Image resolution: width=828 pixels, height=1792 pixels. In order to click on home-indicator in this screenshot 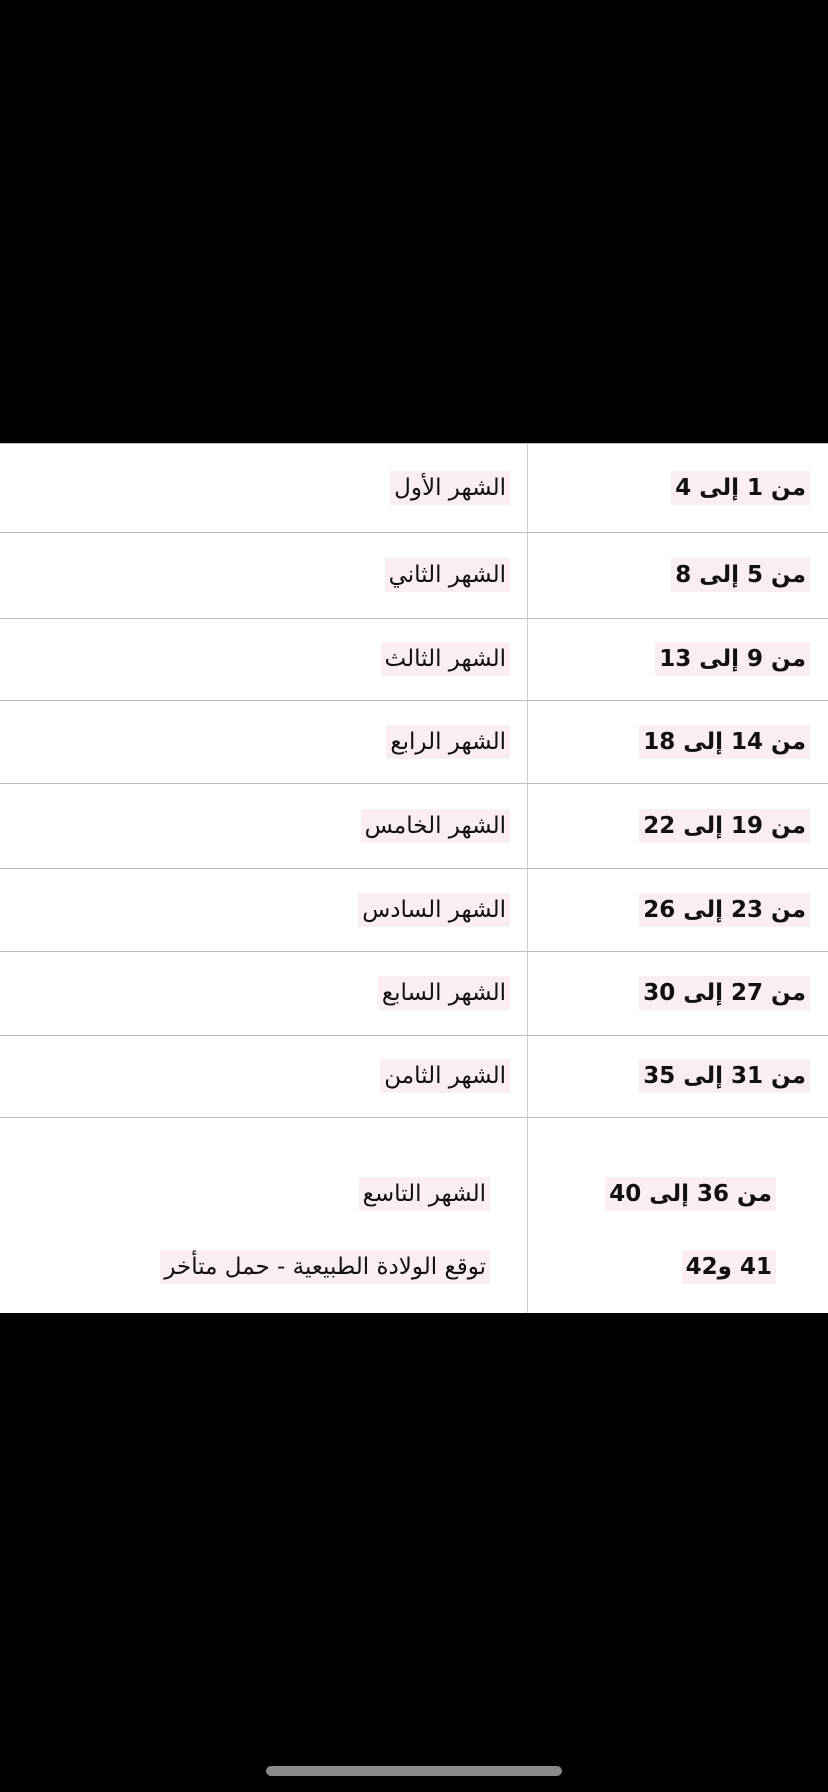, I will do `click(414, 1771)`.